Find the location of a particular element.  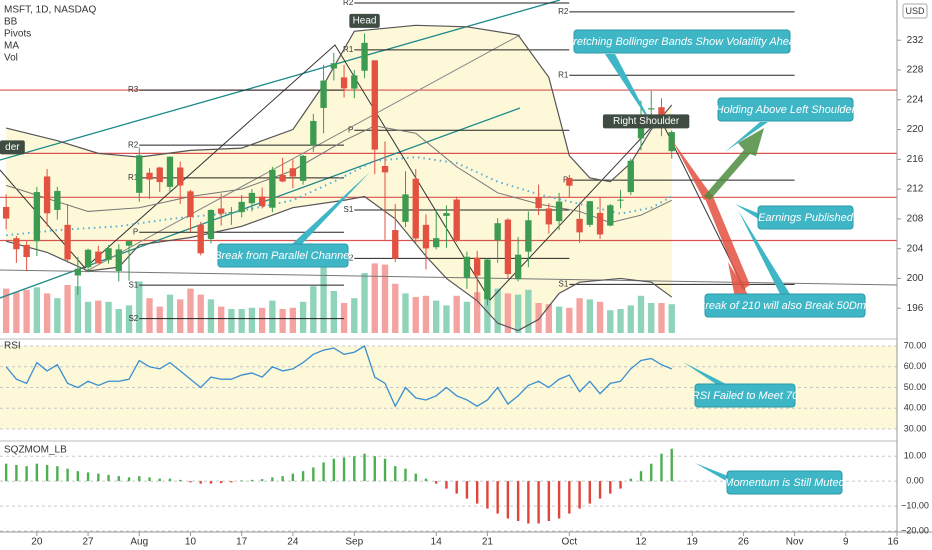

currency-badge is located at coordinates (915, 11).